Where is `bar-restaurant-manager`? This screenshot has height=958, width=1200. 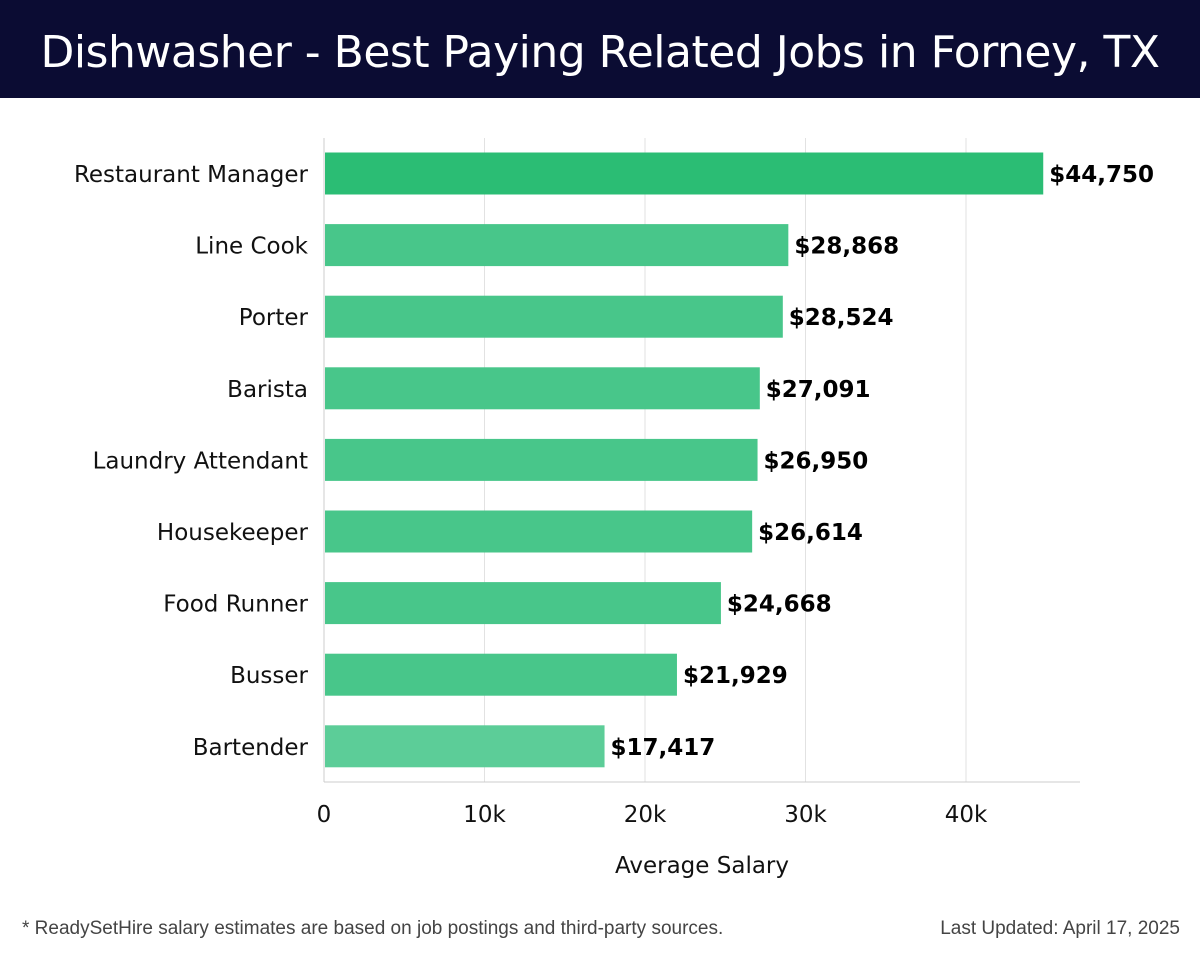
bar-restaurant-manager is located at coordinates (684, 173).